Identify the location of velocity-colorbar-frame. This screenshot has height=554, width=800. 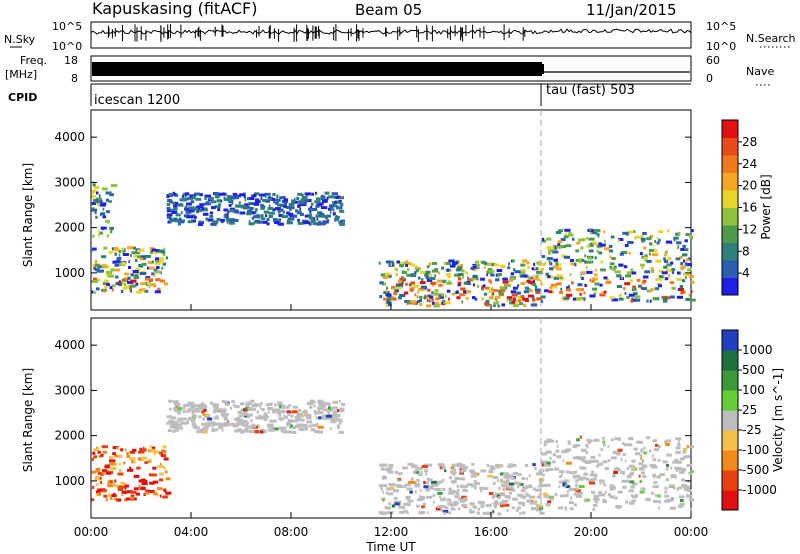
(730, 420).